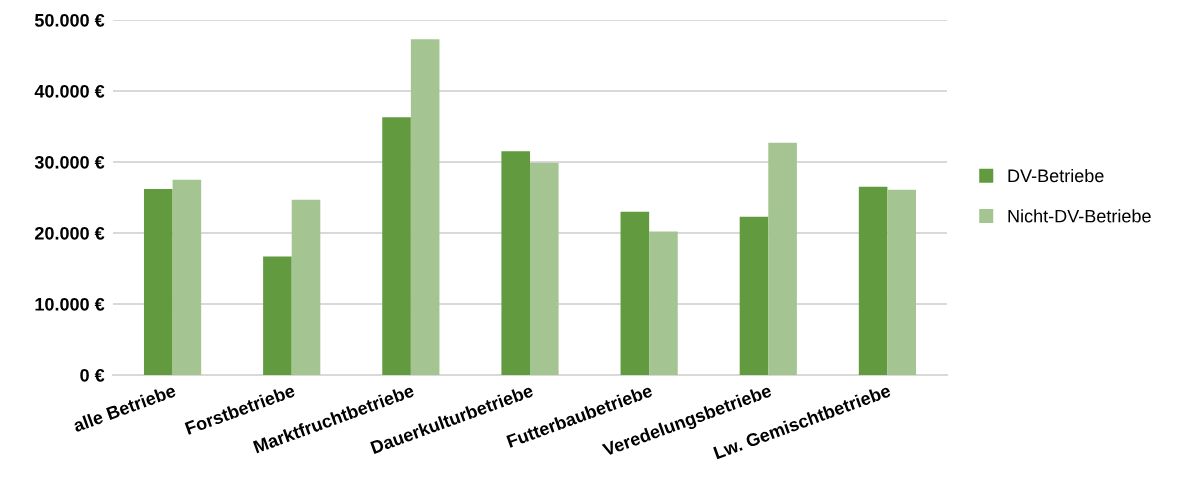 Image resolution: width=1183 pixels, height=498 pixels. What do you see at coordinates (69, 162) in the screenshot?
I see `y-tick-label: 30.000 €` at bounding box center [69, 162].